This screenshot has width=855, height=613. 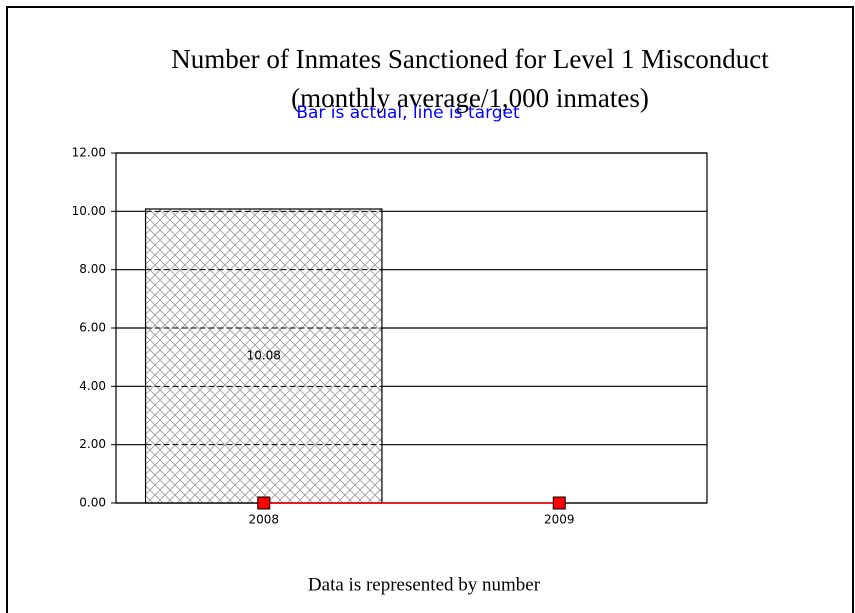 I want to click on footer: Data is represented by number, so click(x=424, y=584).